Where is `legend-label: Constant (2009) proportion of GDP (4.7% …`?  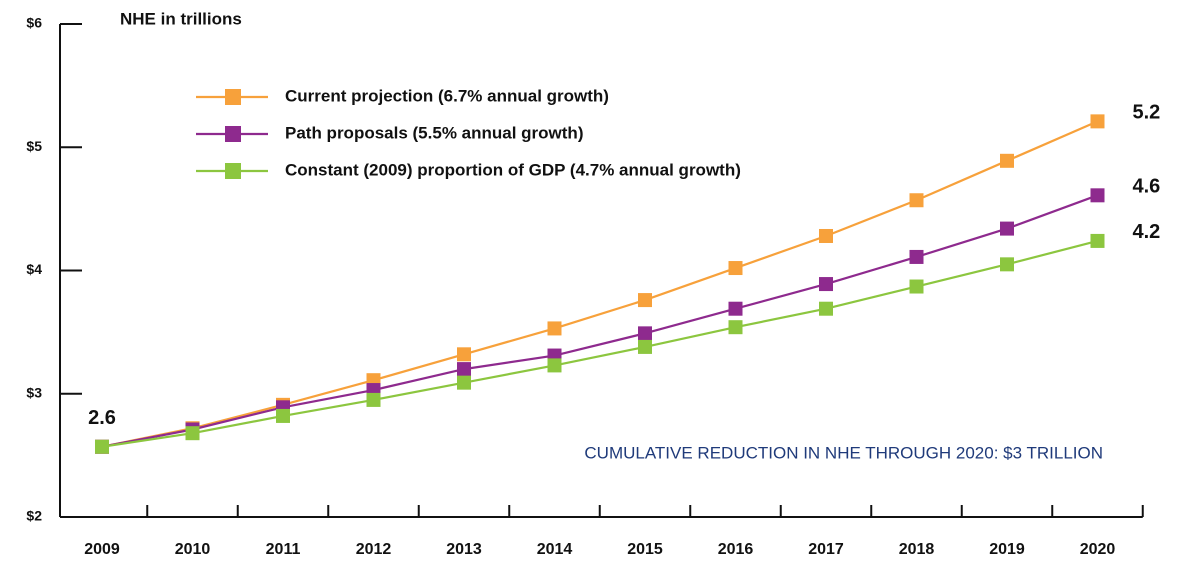 legend-label: Constant (2009) proportion of GDP (4.7% … is located at coordinates (513, 169).